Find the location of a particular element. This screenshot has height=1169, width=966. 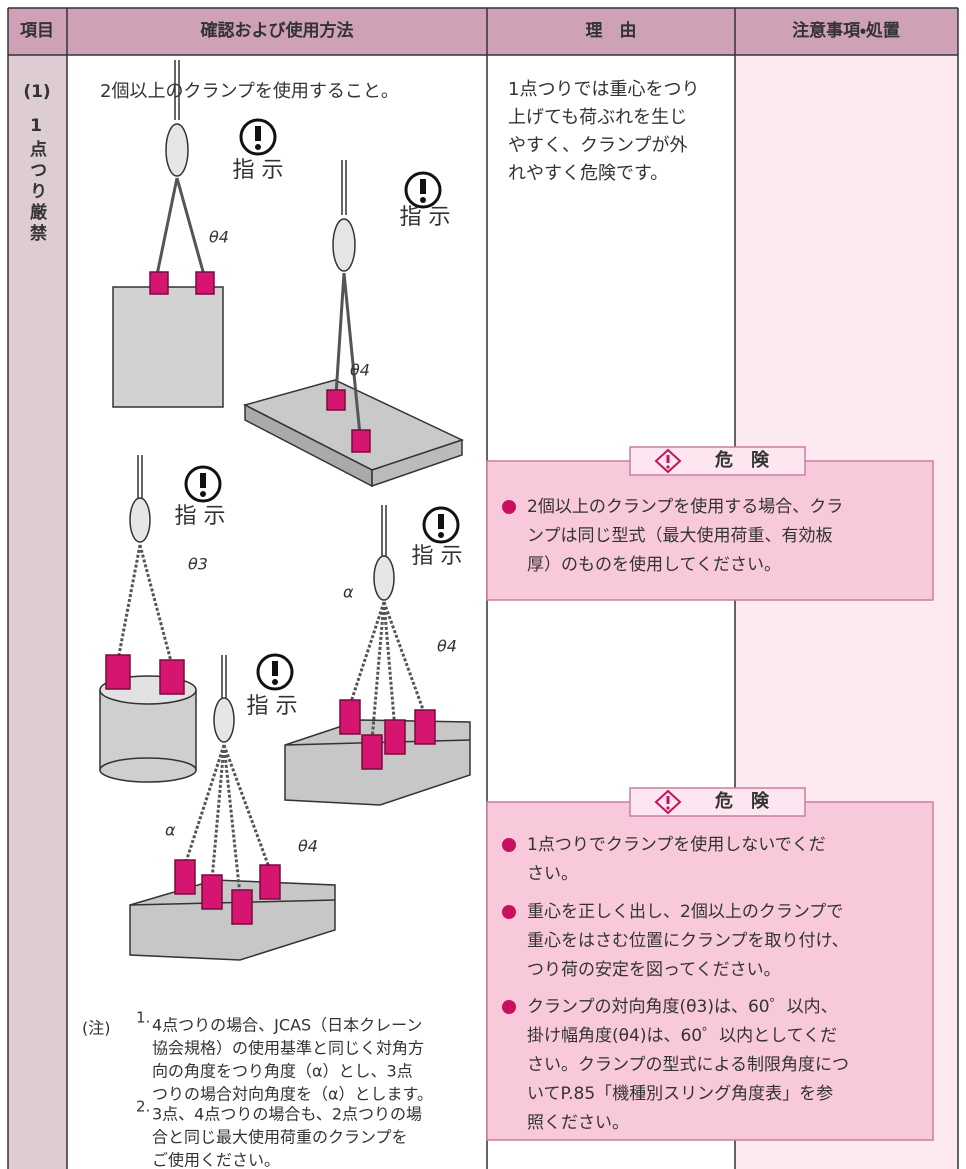

note-line: ご使用ください。 is located at coordinates (216, 1160).